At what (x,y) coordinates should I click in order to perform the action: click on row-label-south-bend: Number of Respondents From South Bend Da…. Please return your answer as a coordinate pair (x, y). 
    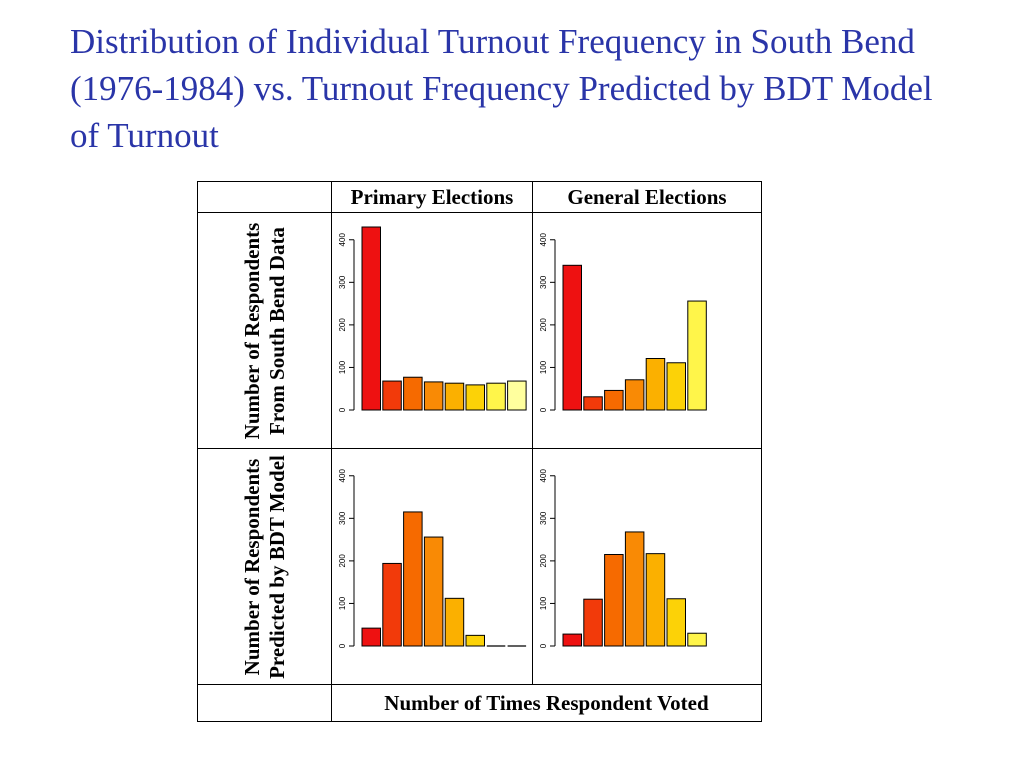
    Looking at the image, I should click on (264, 330).